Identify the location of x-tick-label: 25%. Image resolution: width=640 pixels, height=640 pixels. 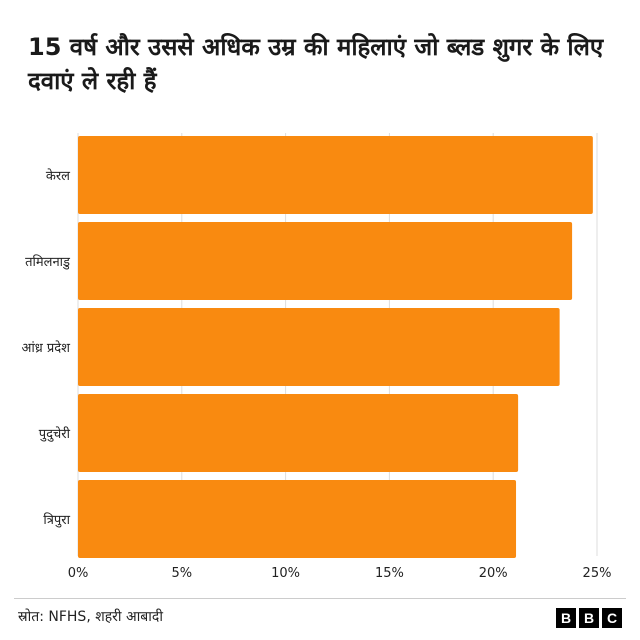
(597, 573).